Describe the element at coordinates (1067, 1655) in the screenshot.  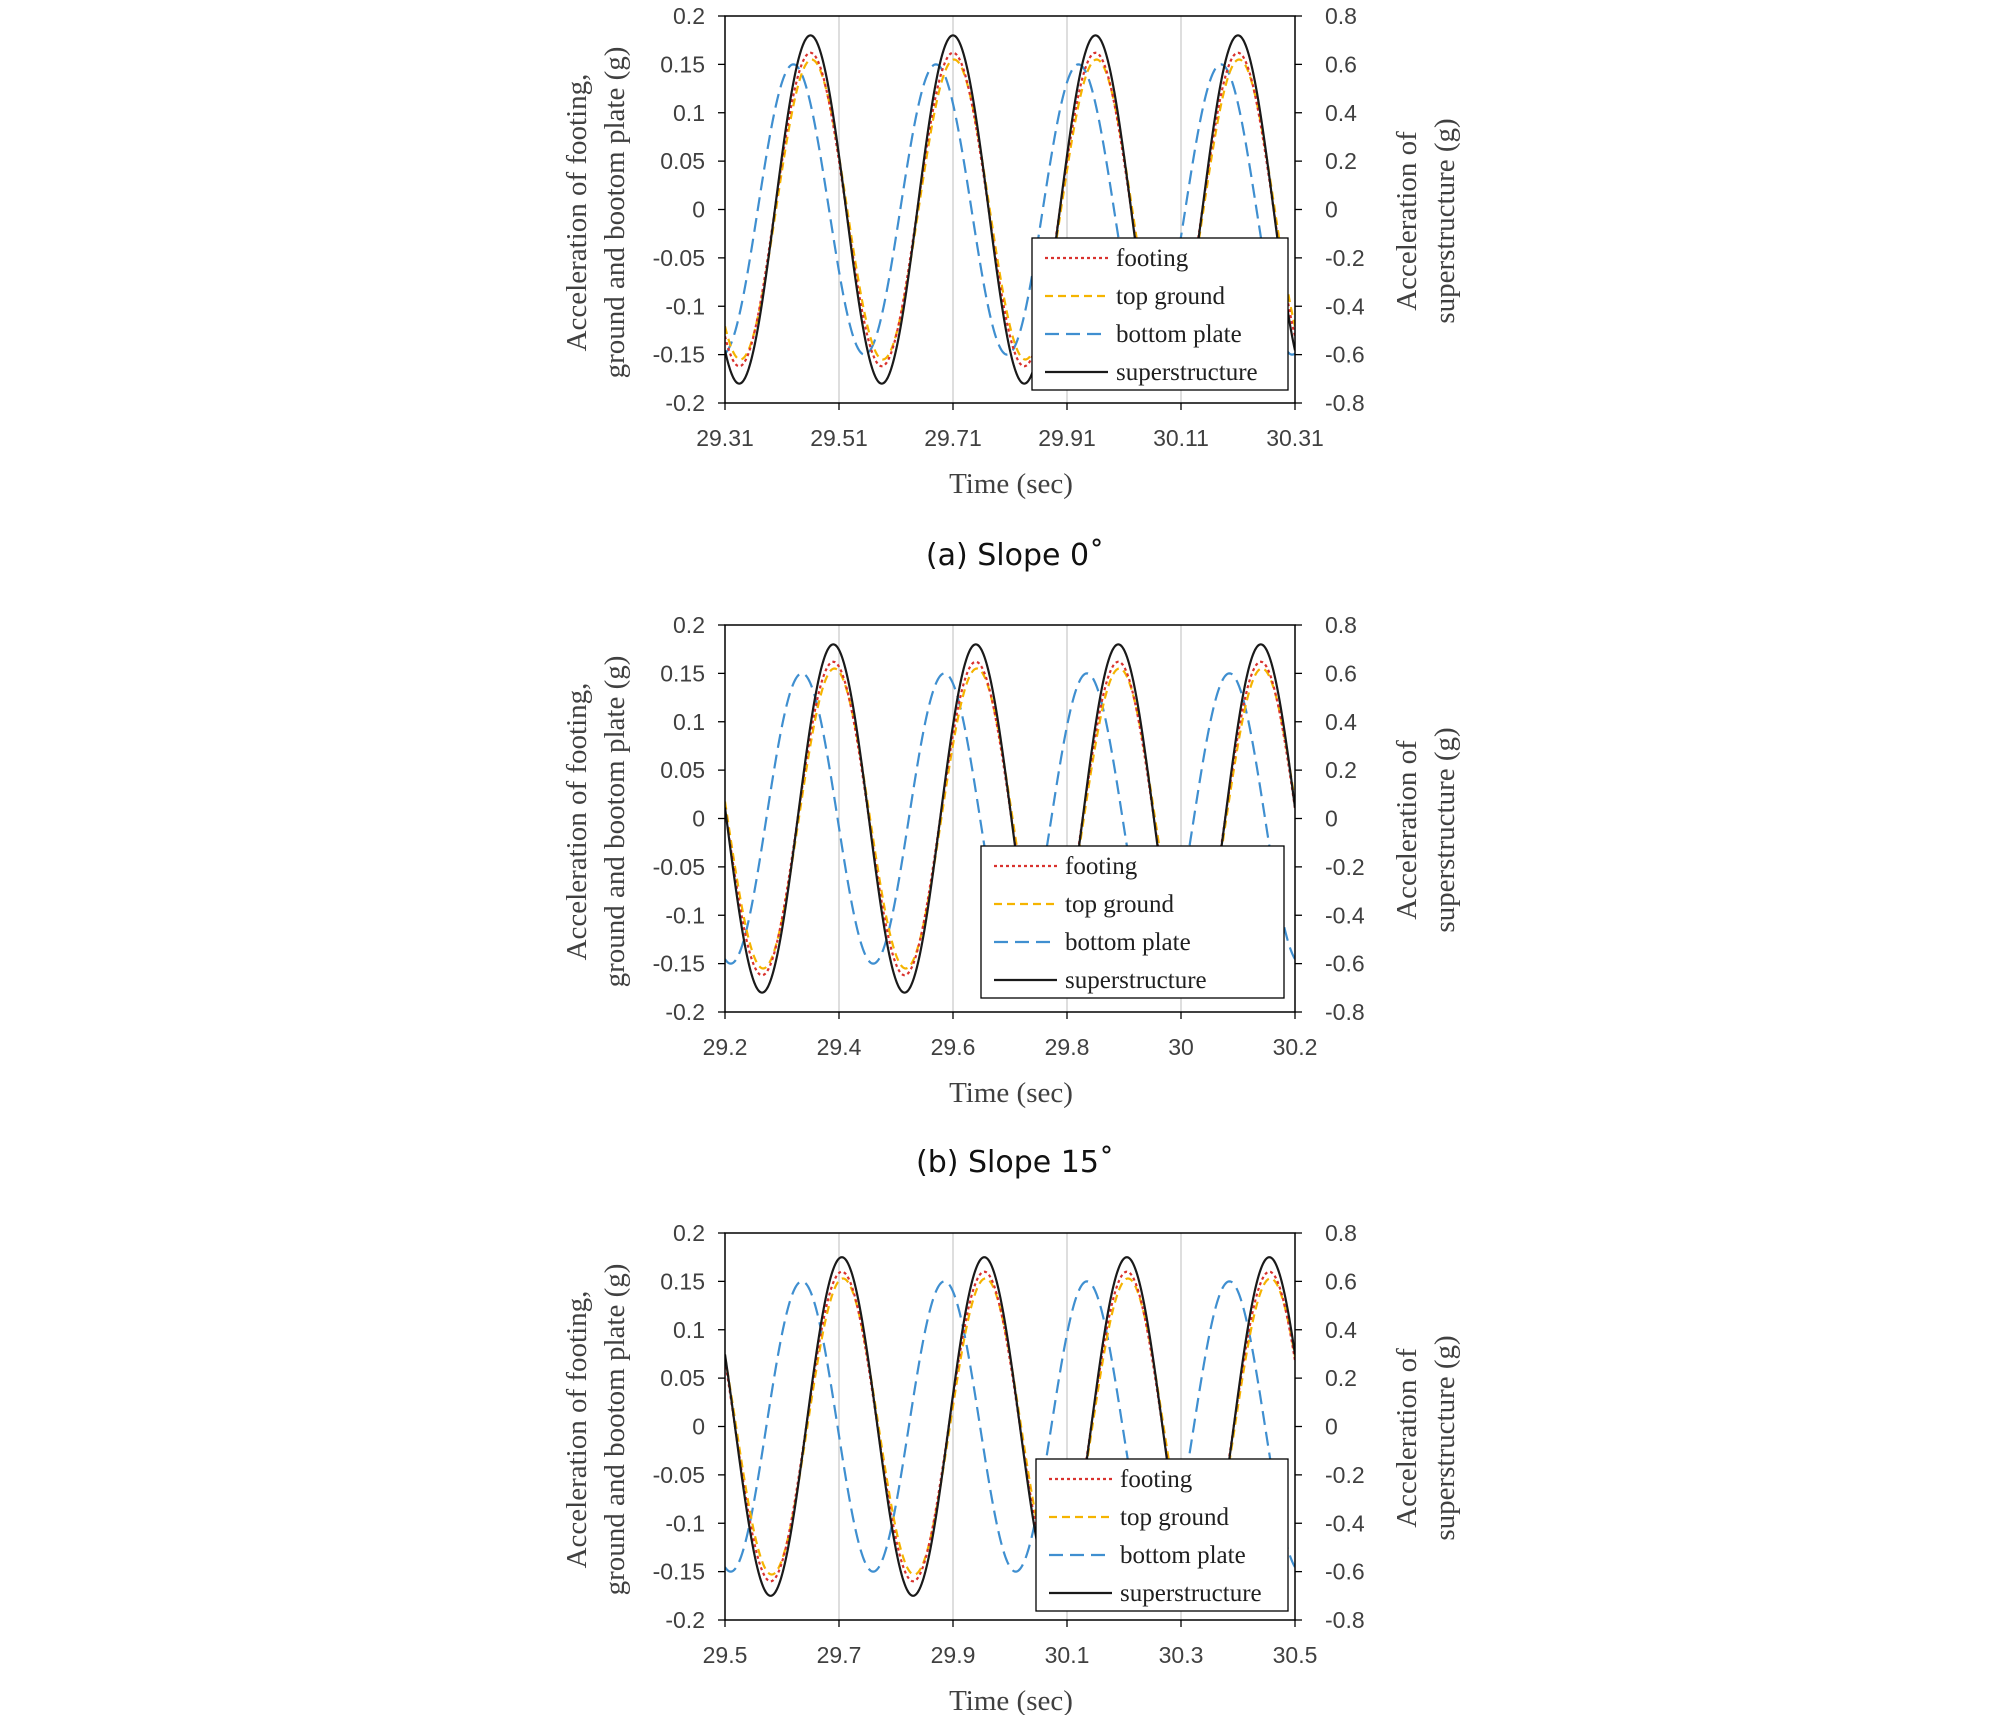
I see `x-tick-label: 30.1` at that location.